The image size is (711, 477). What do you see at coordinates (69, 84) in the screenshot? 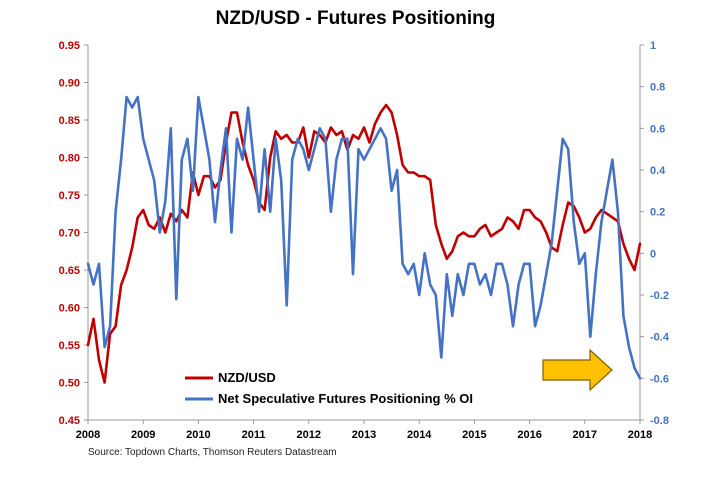
I see `left-tick-label: 0.90` at bounding box center [69, 84].